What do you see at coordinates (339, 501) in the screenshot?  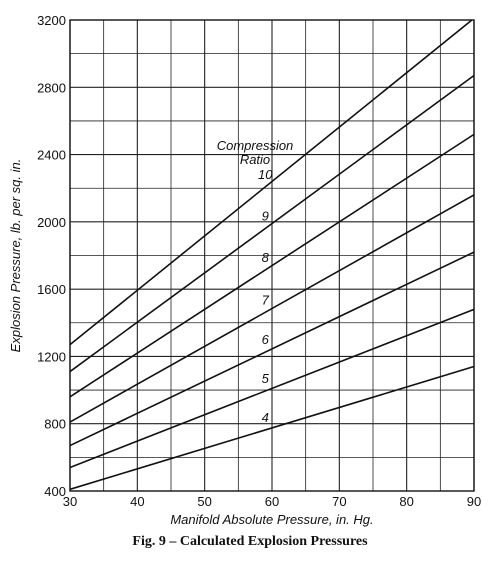 I see `x-tick-label: 70` at bounding box center [339, 501].